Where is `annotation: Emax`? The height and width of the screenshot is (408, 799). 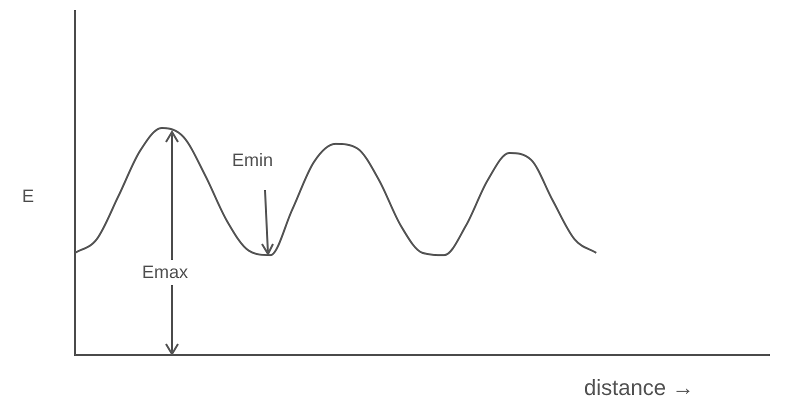
annotation: Emax is located at coordinates (165, 272).